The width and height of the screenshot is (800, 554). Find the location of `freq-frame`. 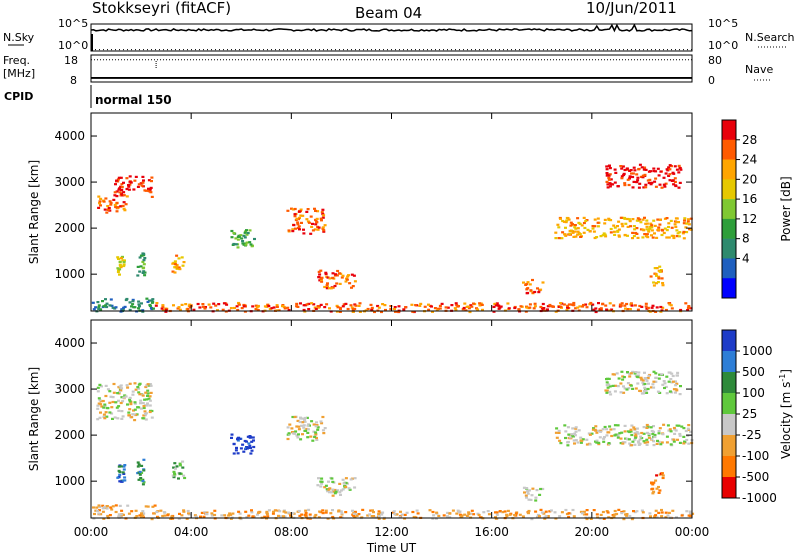

freq-frame is located at coordinates (391, 68).